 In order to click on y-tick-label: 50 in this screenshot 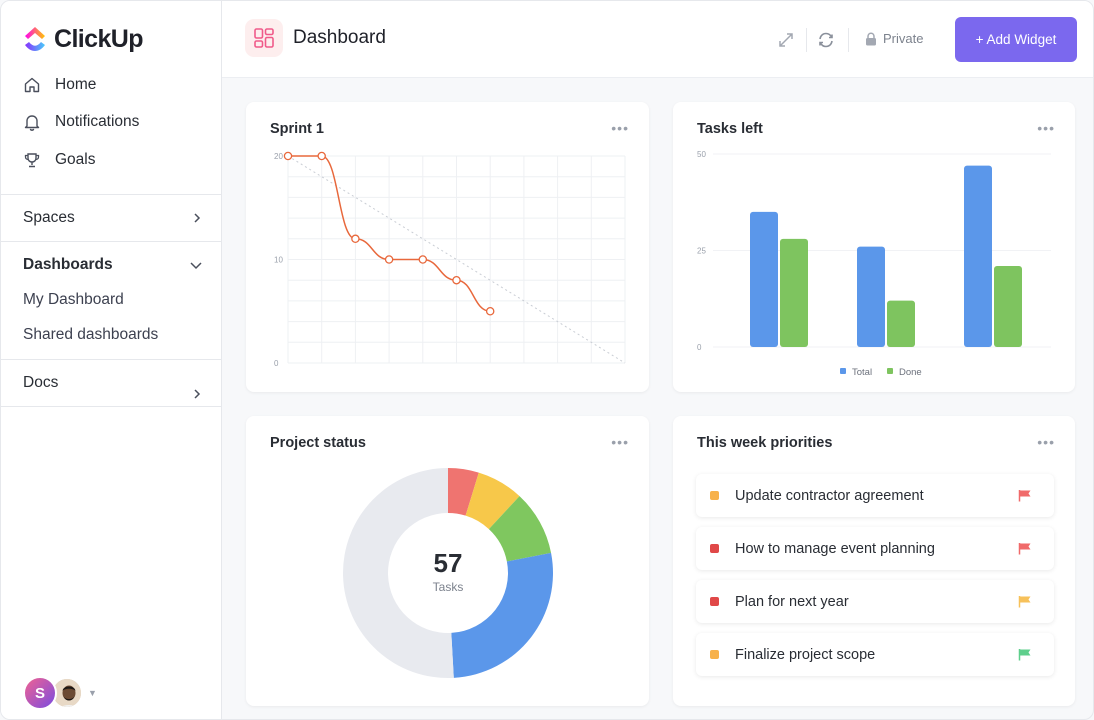, I will do `click(701, 154)`.